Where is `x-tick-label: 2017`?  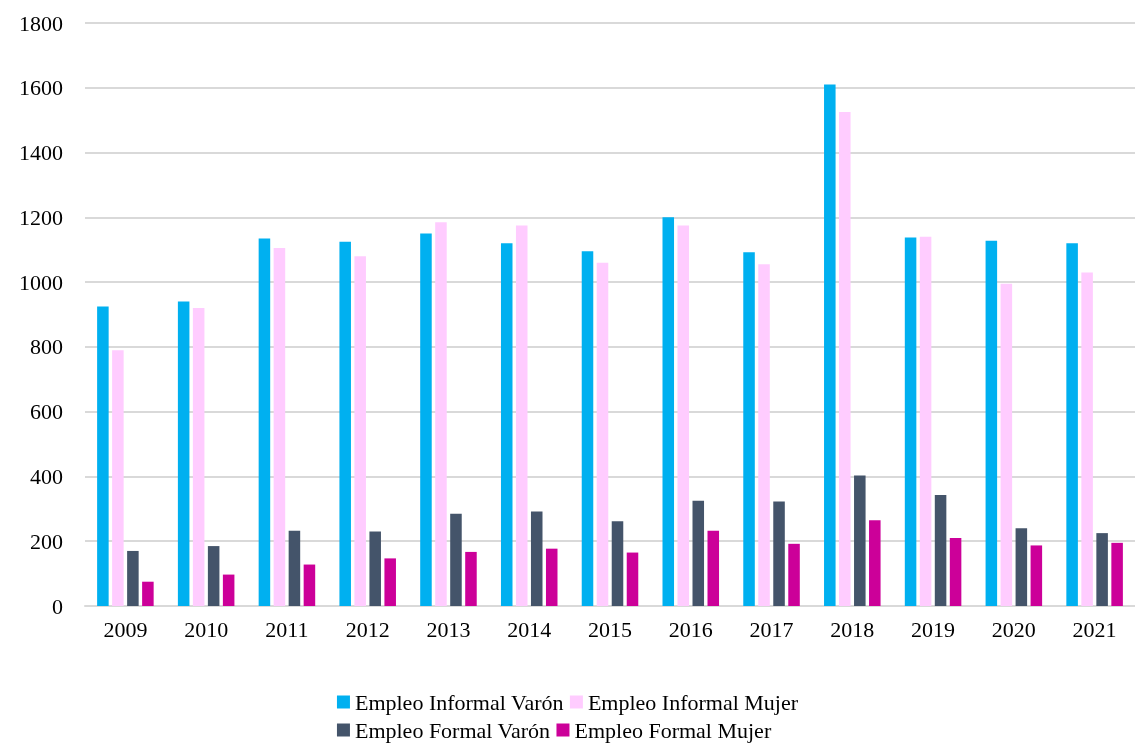
x-tick-label: 2017 is located at coordinates (771, 629).